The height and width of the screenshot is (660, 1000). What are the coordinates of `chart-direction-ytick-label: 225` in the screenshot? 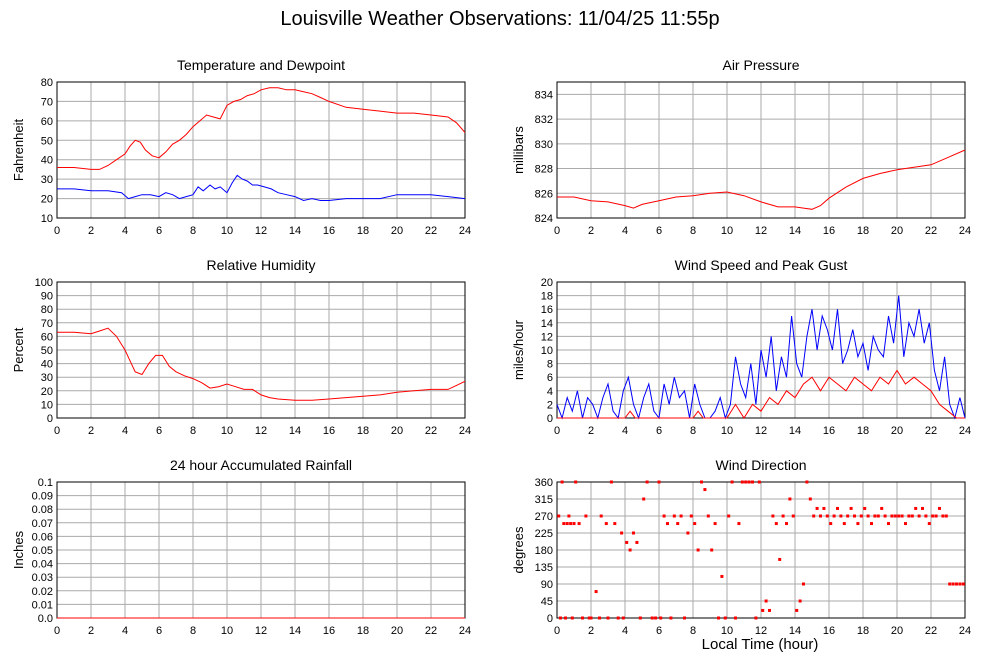 It's located at (544, 534).